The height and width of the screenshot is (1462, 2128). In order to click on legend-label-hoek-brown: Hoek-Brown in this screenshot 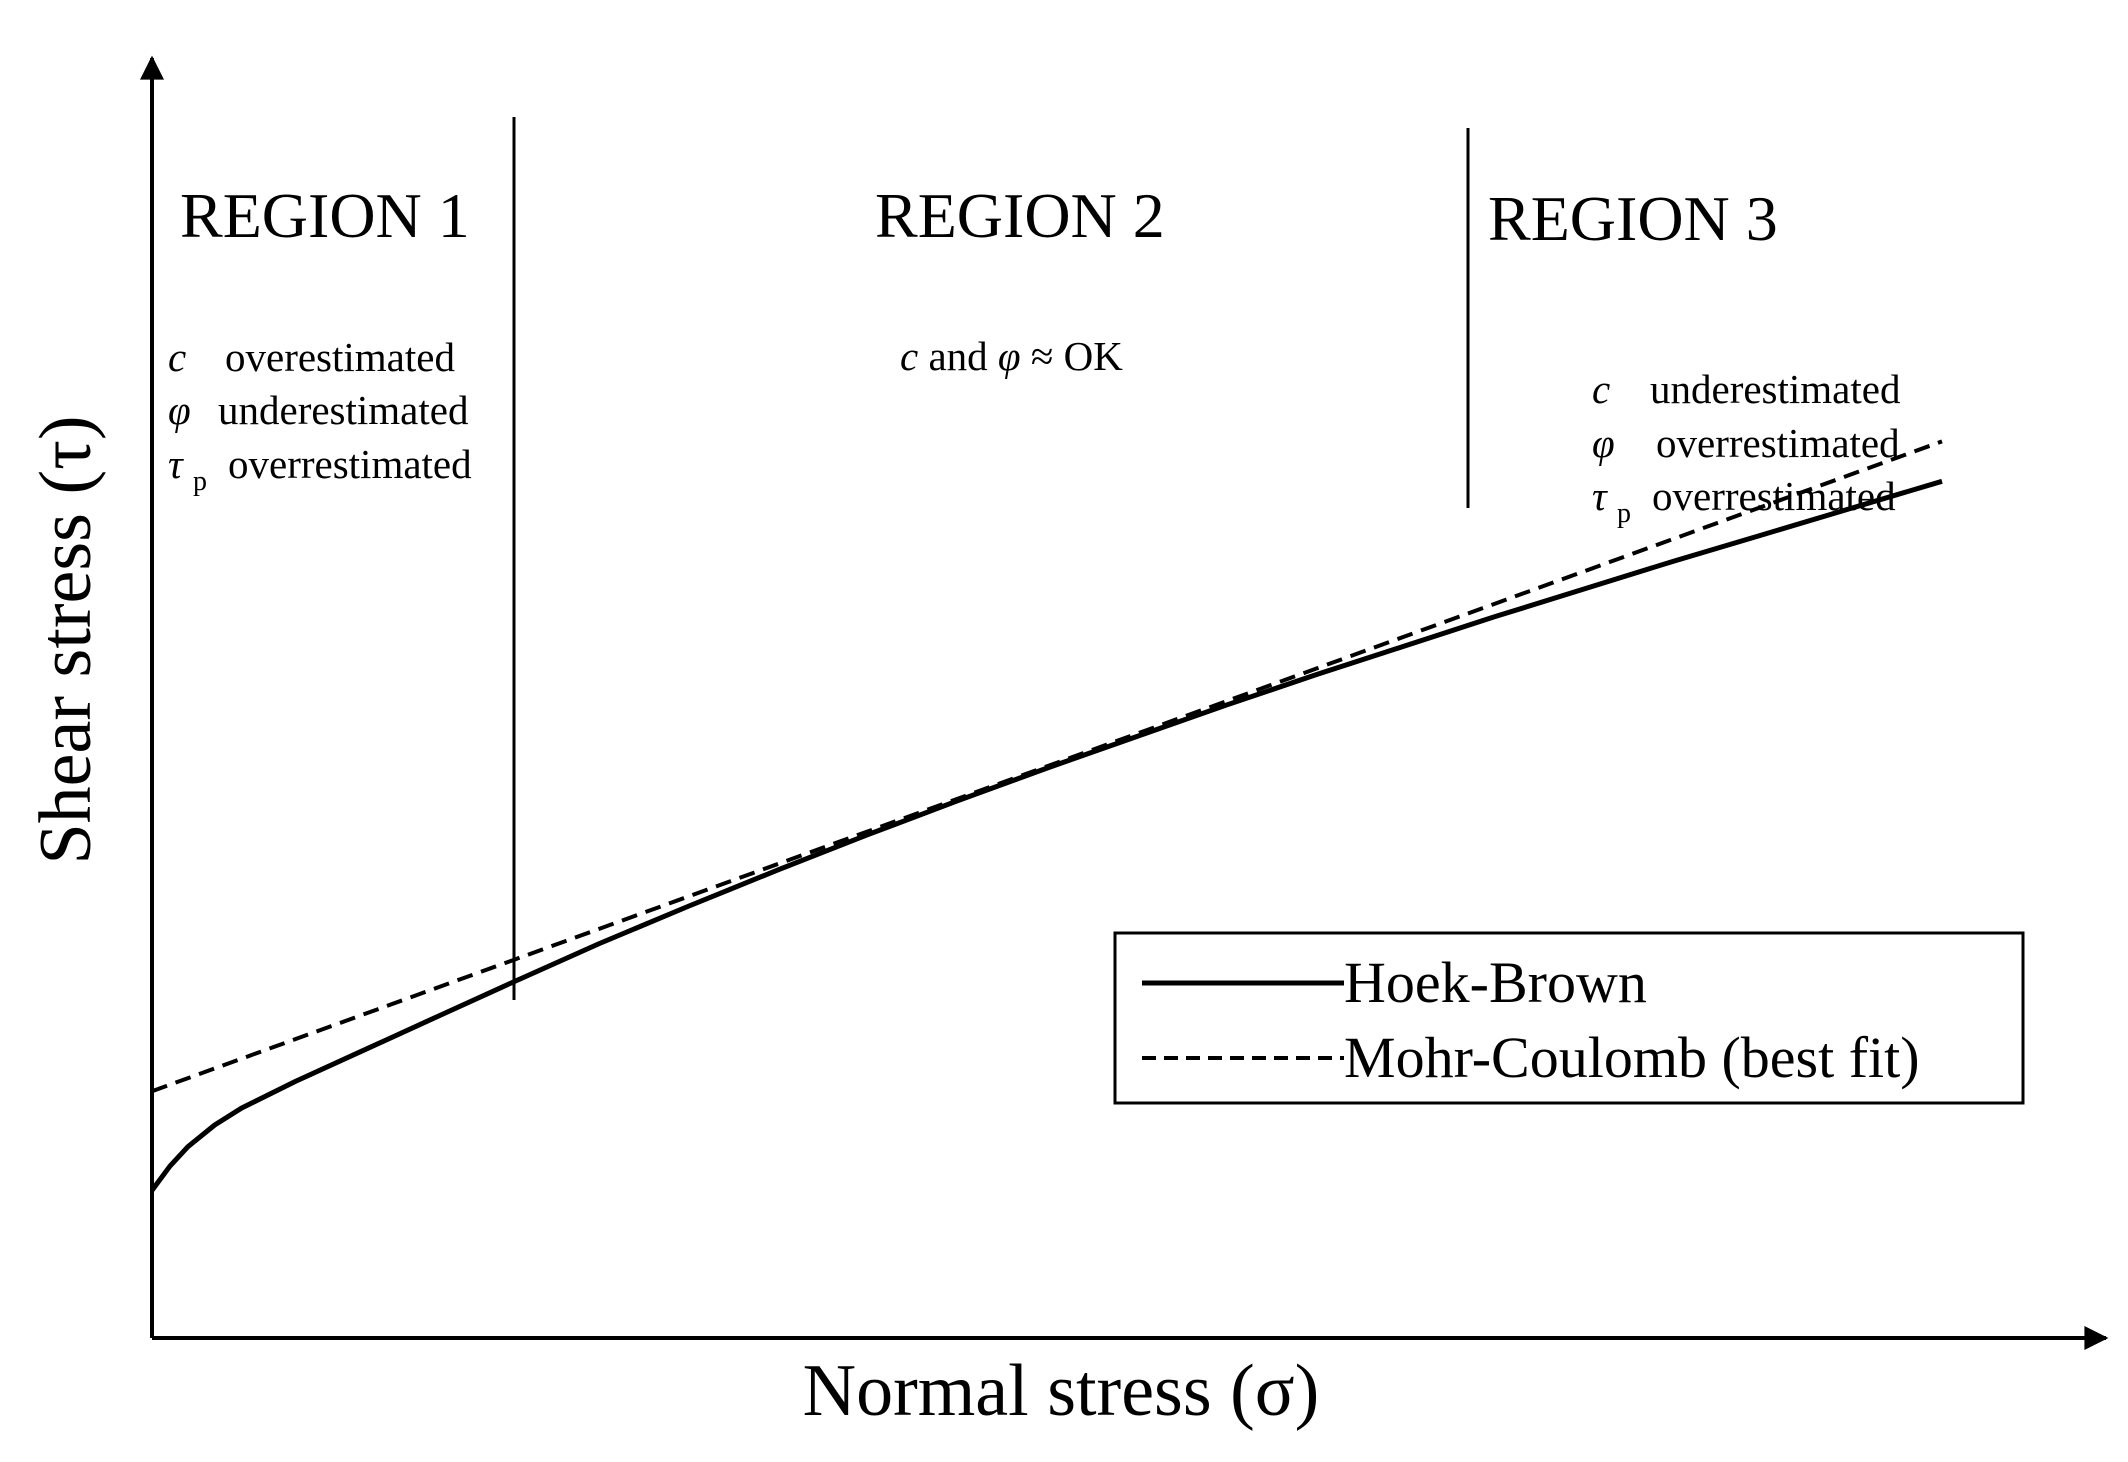, I will do `click(1495, 982)`.